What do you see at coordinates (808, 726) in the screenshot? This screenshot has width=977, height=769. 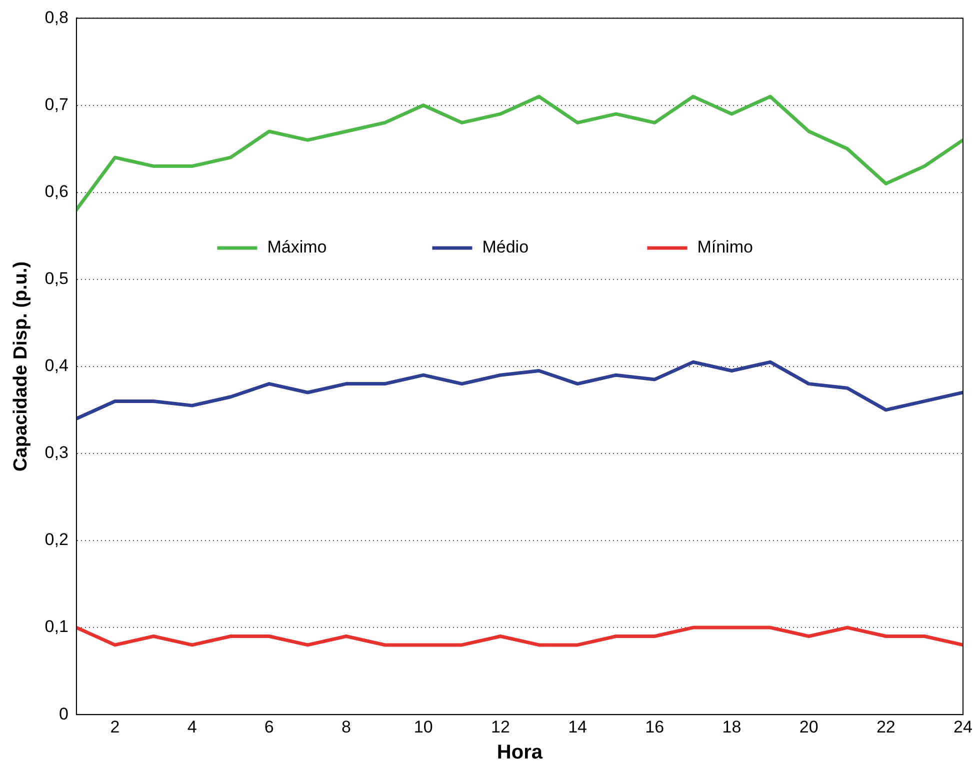 I see `x-tick-label: 20` at bounding box center [808, 726].